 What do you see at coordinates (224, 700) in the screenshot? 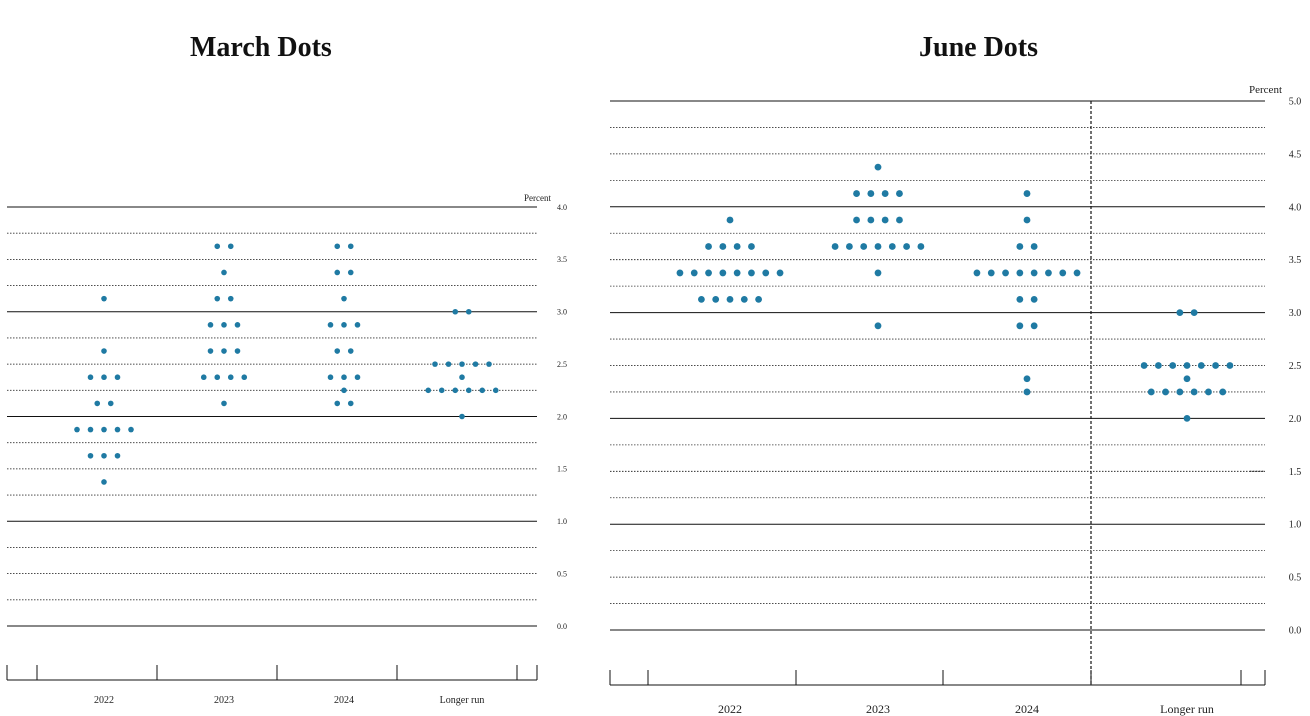
I see `march-category-label: 2023` at bounding box center [224, 700].